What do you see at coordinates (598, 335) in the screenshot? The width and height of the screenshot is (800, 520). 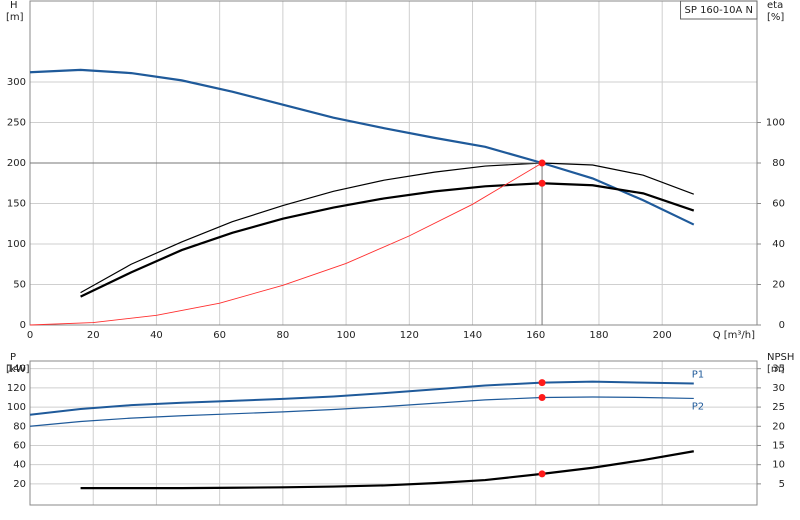 I see `x-tick-label: 180` at bounding box center [598, 335].